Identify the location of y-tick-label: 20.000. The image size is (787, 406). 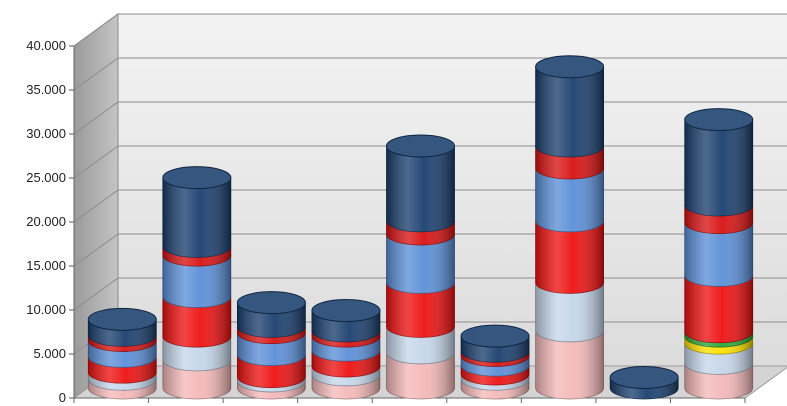
(46, 221).